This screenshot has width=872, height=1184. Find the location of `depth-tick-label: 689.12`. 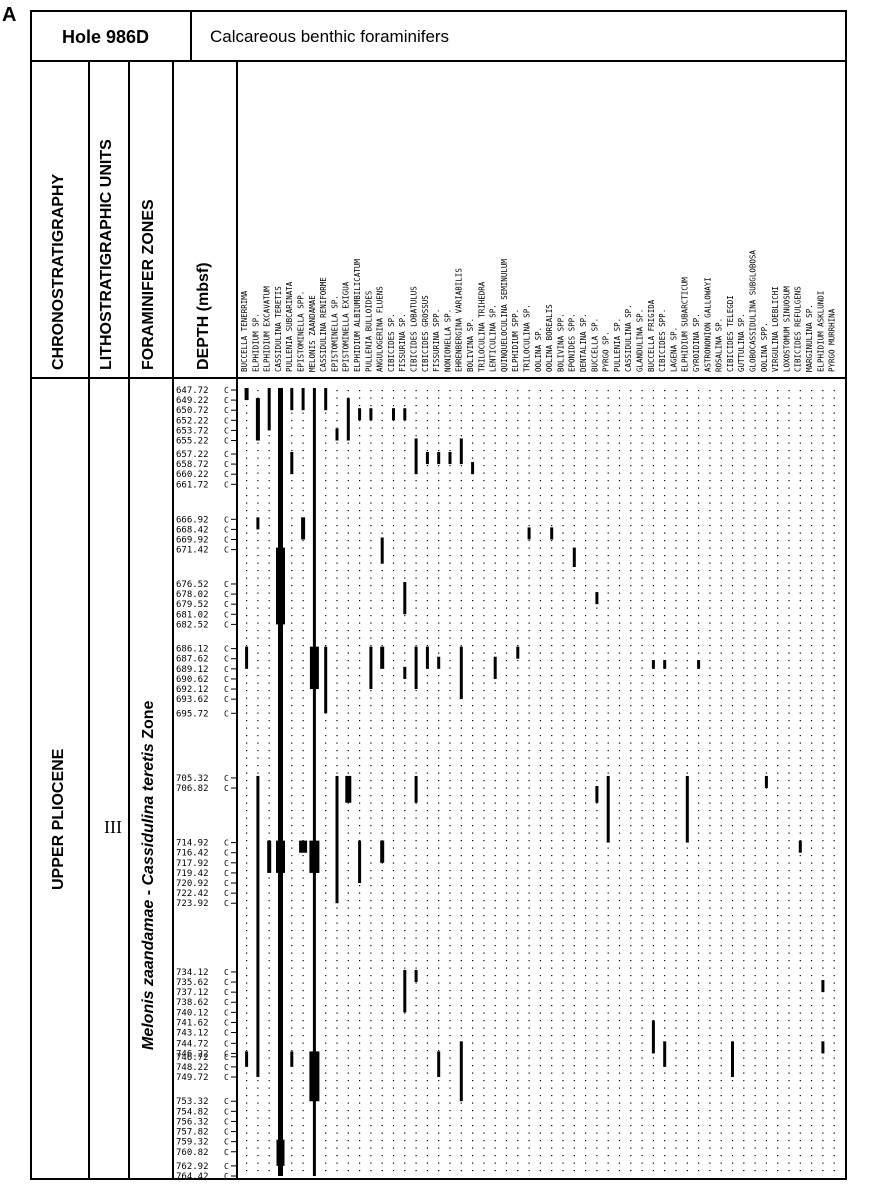

depth-tick-label: 689.12 is located at coordinates (192, 670).